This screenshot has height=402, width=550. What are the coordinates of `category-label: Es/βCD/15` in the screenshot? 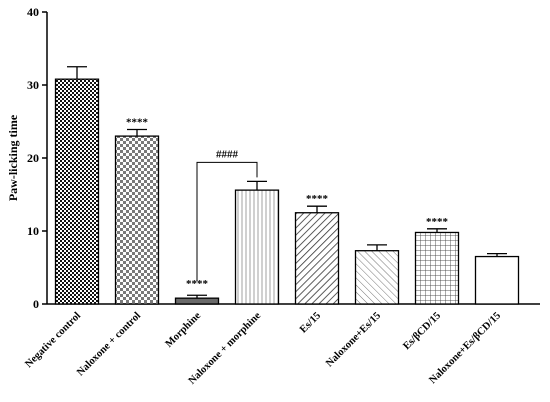 It's located at (422, 331).